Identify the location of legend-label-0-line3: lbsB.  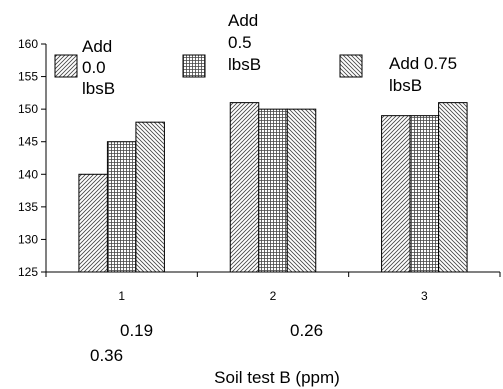
(98, 88).